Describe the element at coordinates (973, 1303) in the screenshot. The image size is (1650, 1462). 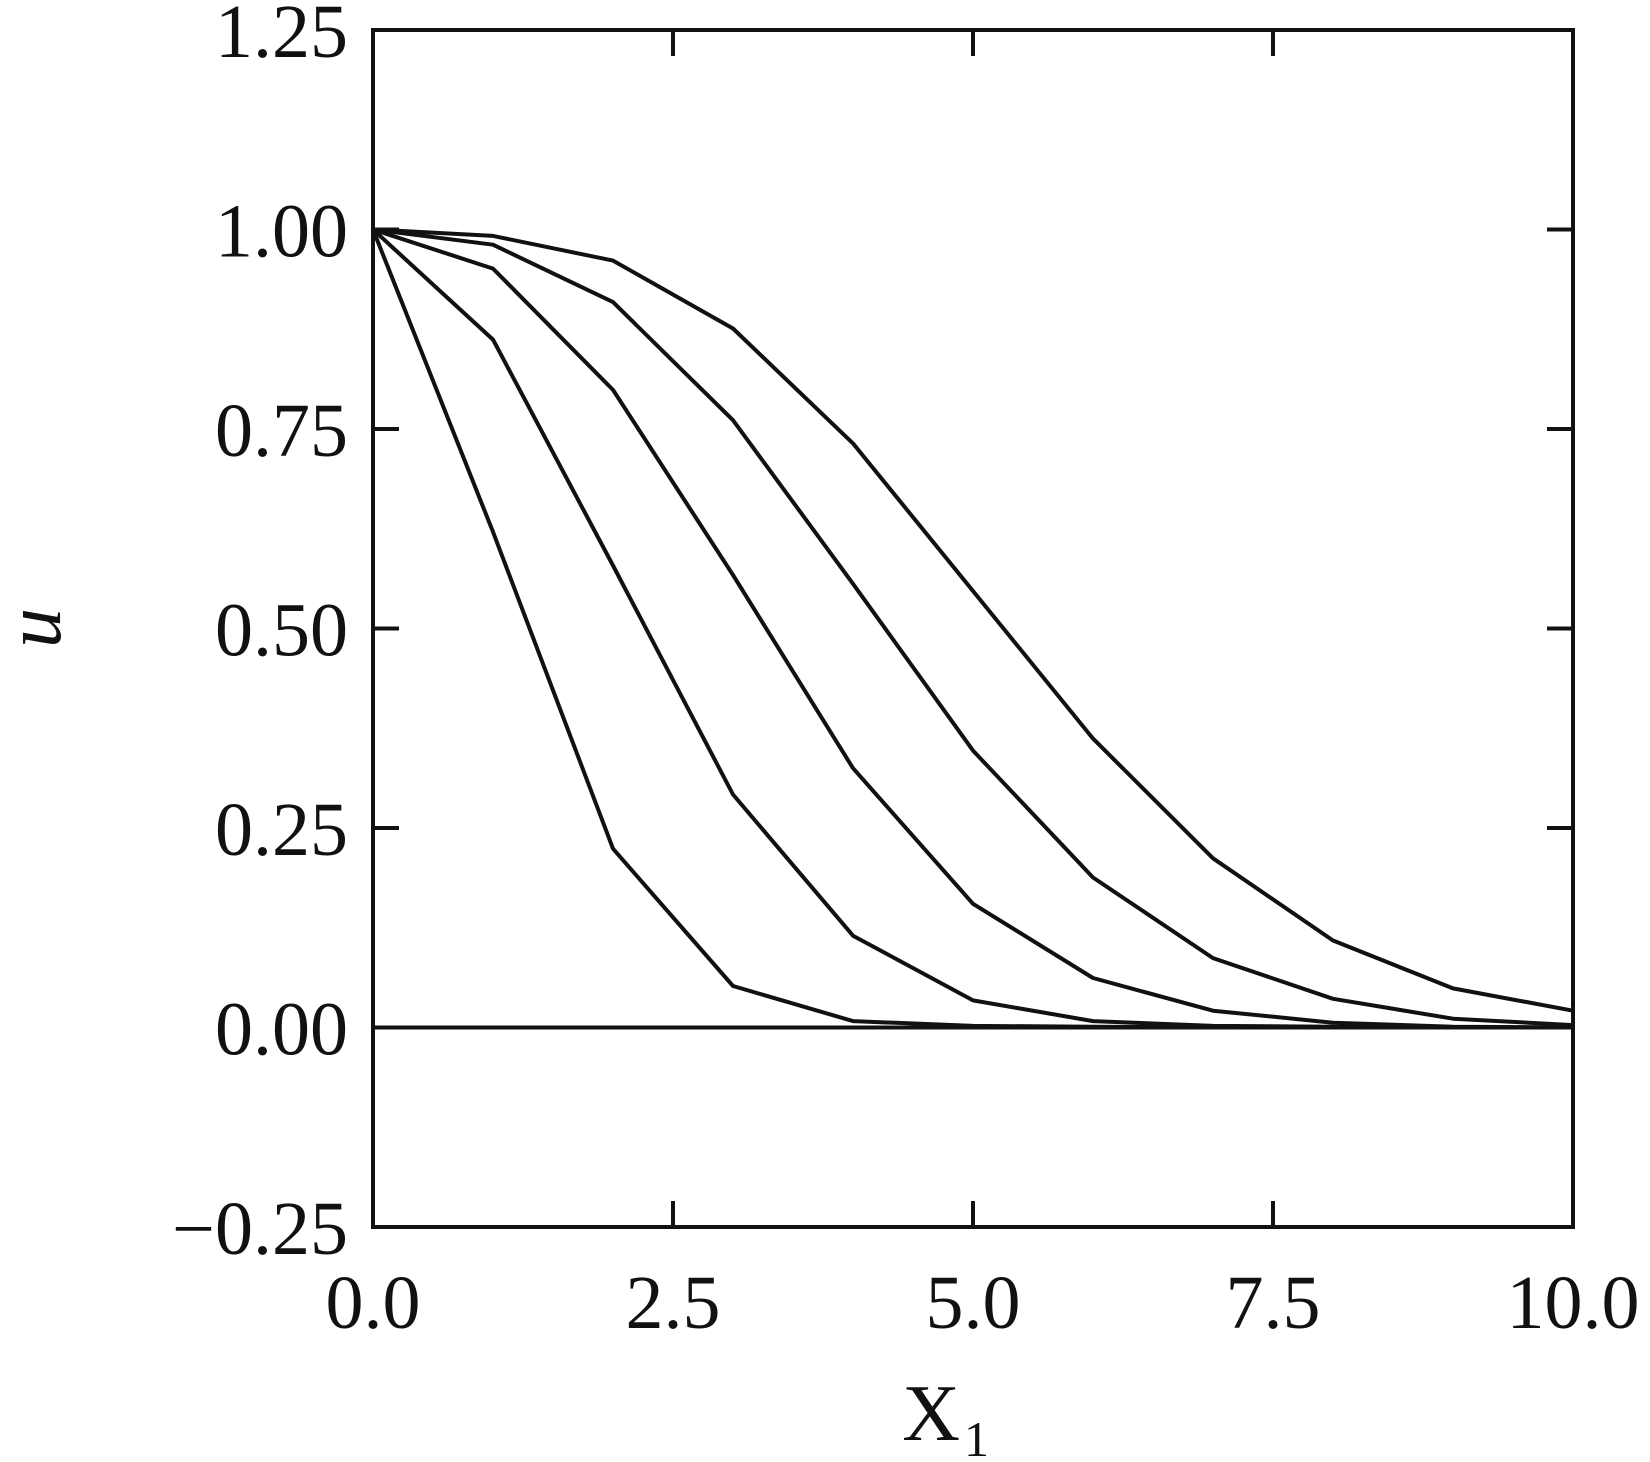
I see `x-tick-label: 5.0` at that location.